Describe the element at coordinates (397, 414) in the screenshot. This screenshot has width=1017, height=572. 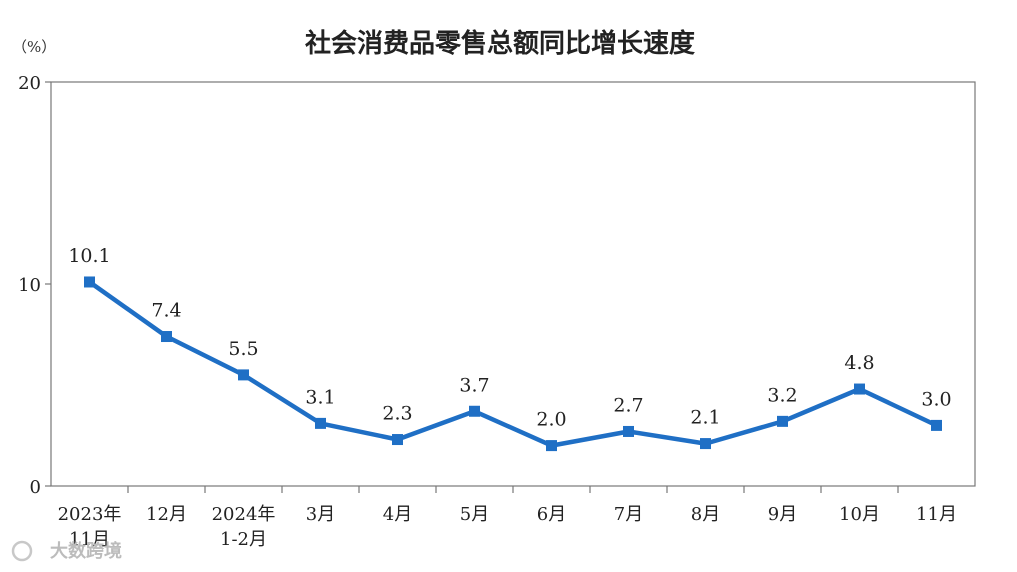
I see `data-label: 2.3` at that location.